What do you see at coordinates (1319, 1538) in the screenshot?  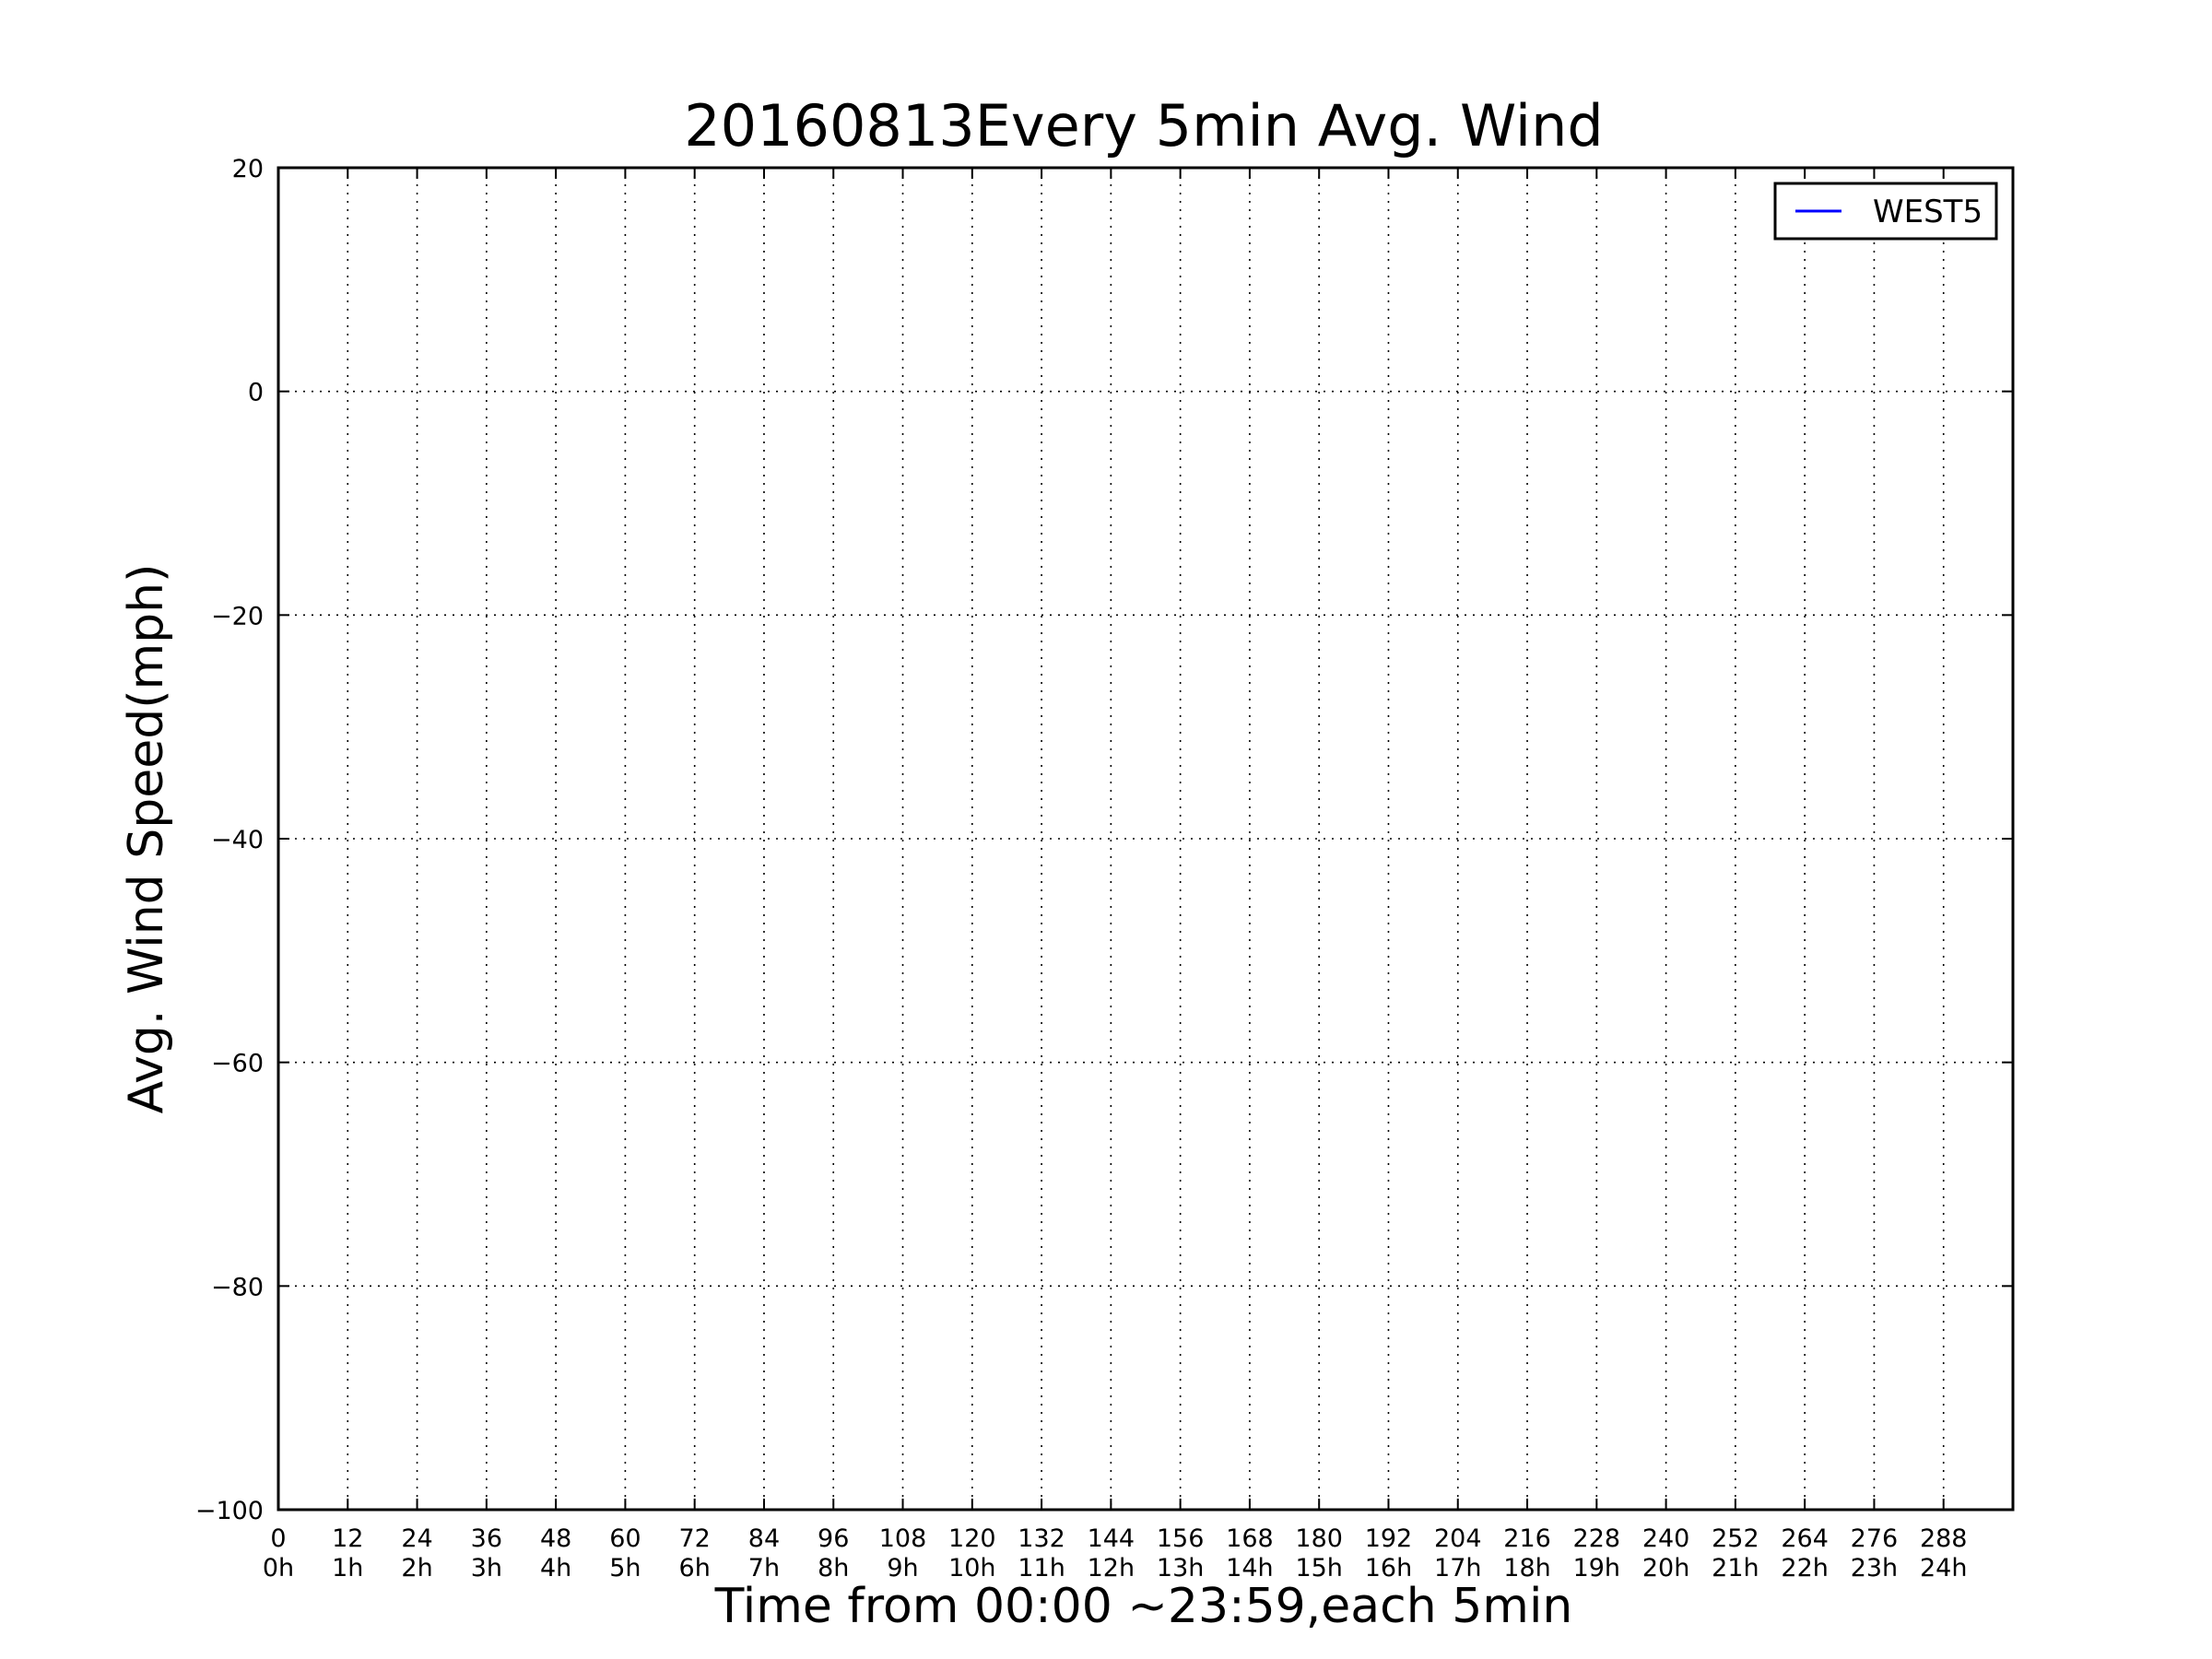 I see `x-tick-label: 180` at bounding box center [1319, 1538].